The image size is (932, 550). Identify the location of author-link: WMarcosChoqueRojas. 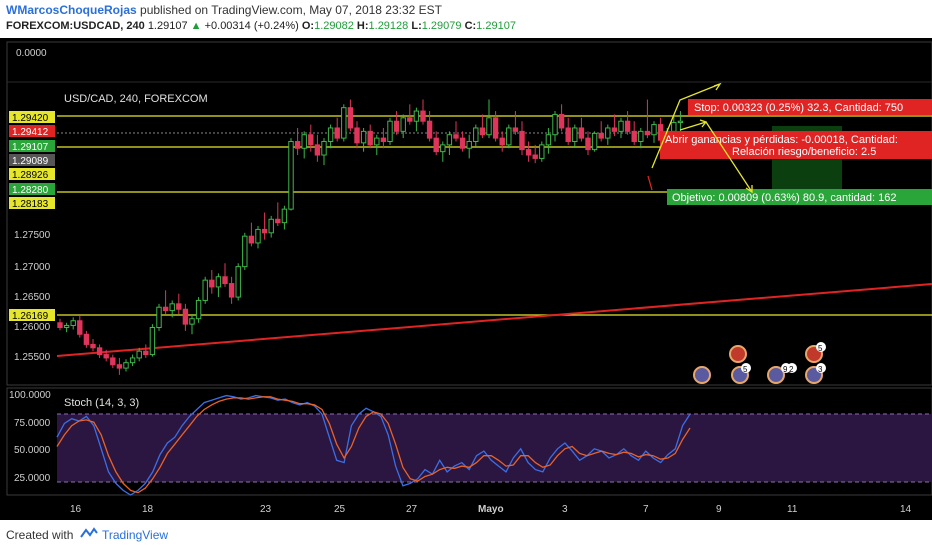
(71, 10).